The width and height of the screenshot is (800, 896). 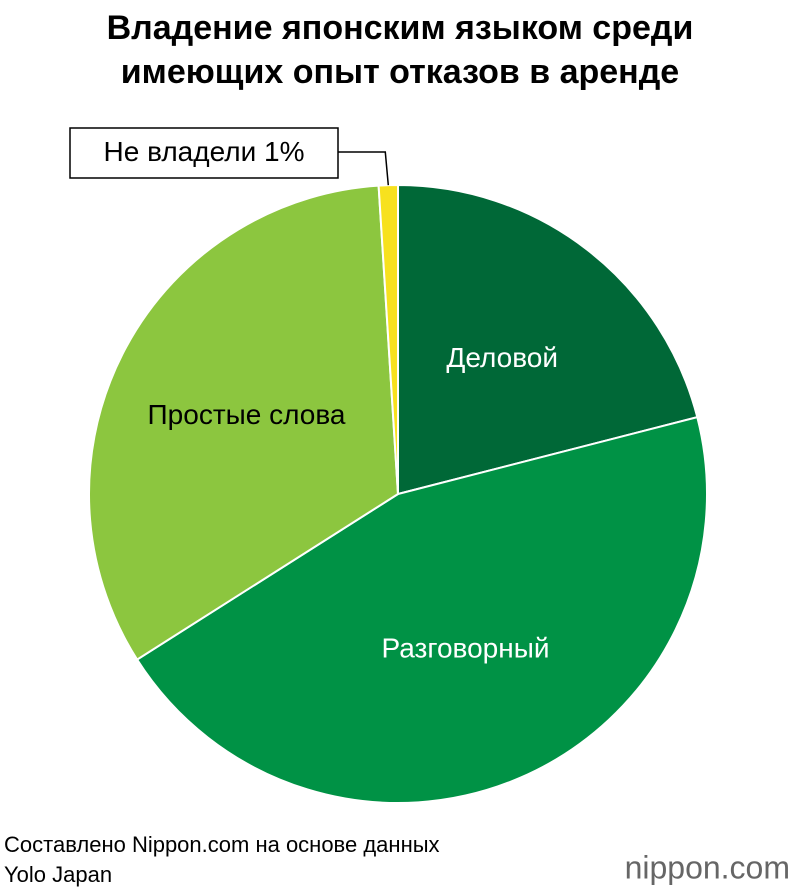 I want to click on callout-box, so click(x=204, y=153).